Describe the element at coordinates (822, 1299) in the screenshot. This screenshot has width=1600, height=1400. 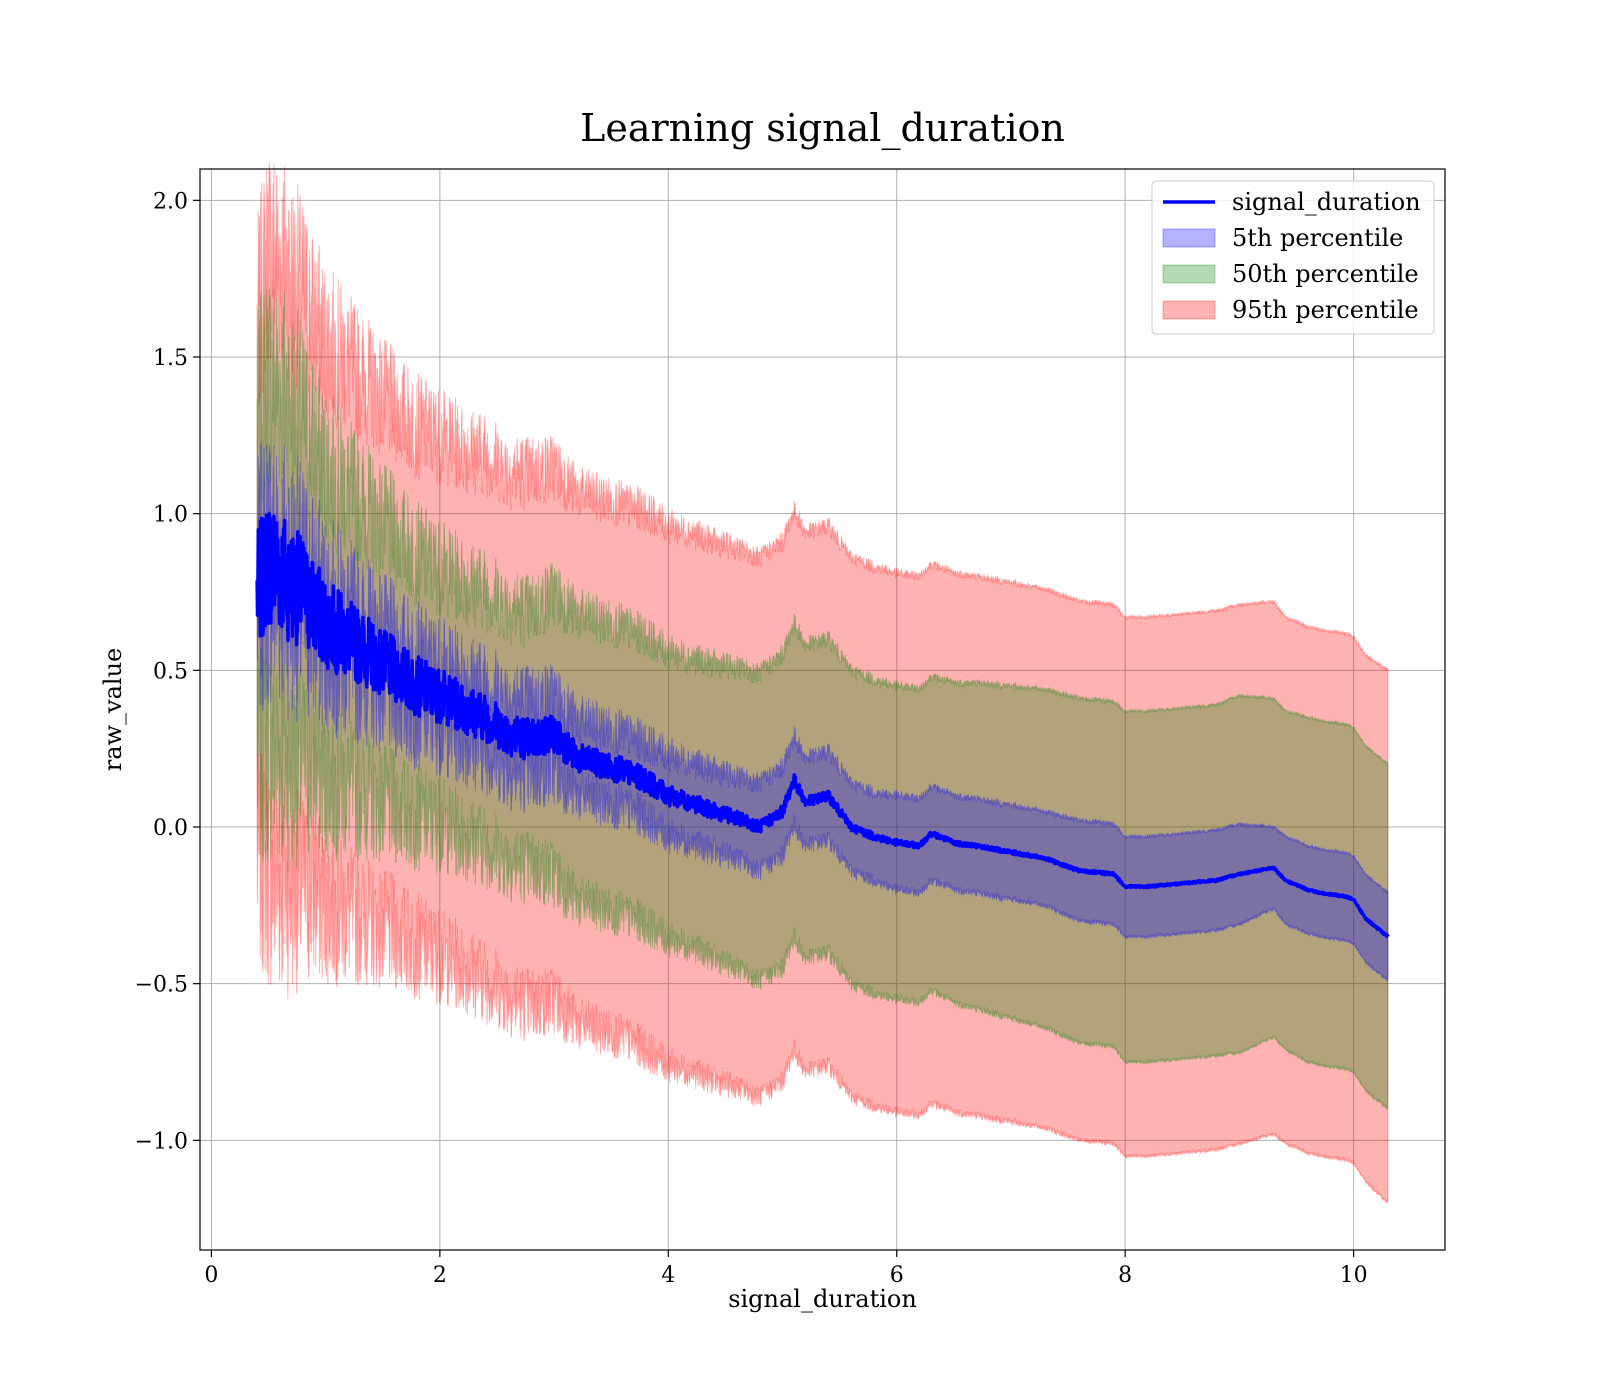
I see `x-axis-label: signal_duration` at that location.